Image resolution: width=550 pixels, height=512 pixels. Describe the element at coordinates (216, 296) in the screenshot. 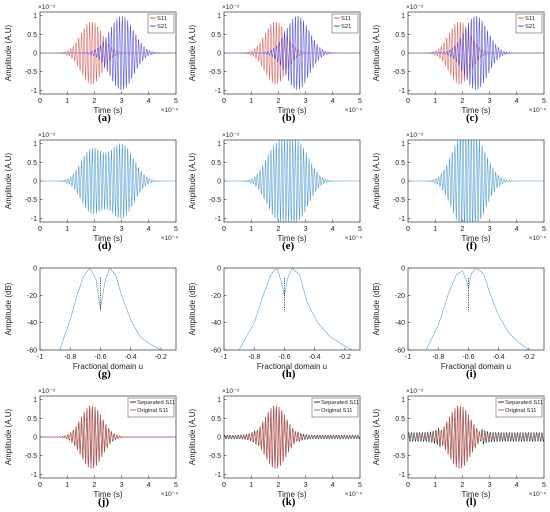

I see `y-tick-label: -20` at that location.